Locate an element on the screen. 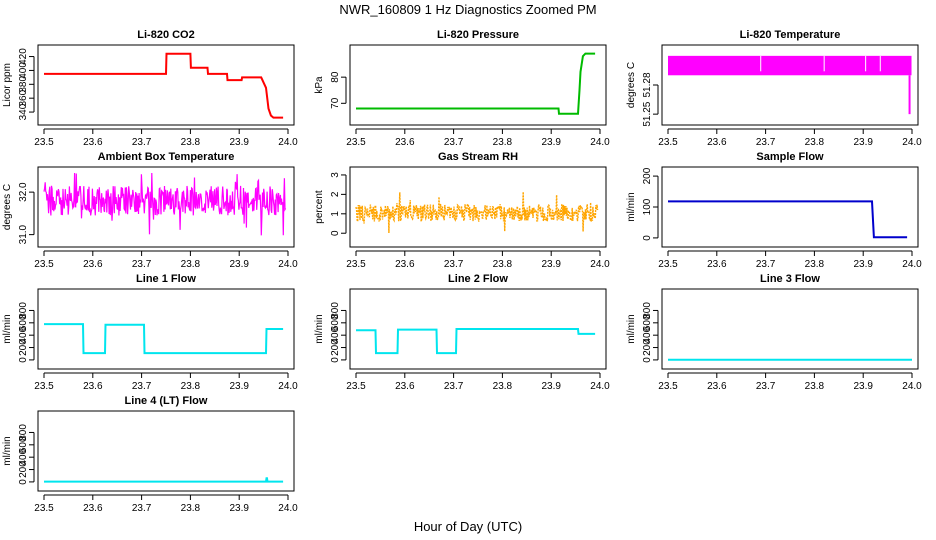 The width and height of the screenshot is (936, 540). y-tick-label: 340 is located at coordinates (23, 111).